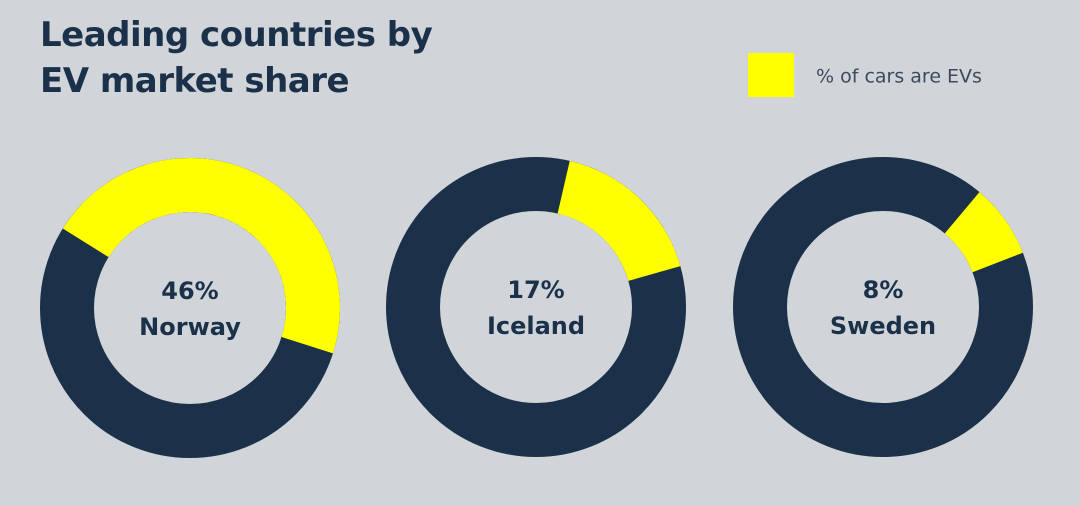 Image resolution: width=1080 pixels, height=506 pixels. I want to click on category-label: Sweden, so click(883, 326).